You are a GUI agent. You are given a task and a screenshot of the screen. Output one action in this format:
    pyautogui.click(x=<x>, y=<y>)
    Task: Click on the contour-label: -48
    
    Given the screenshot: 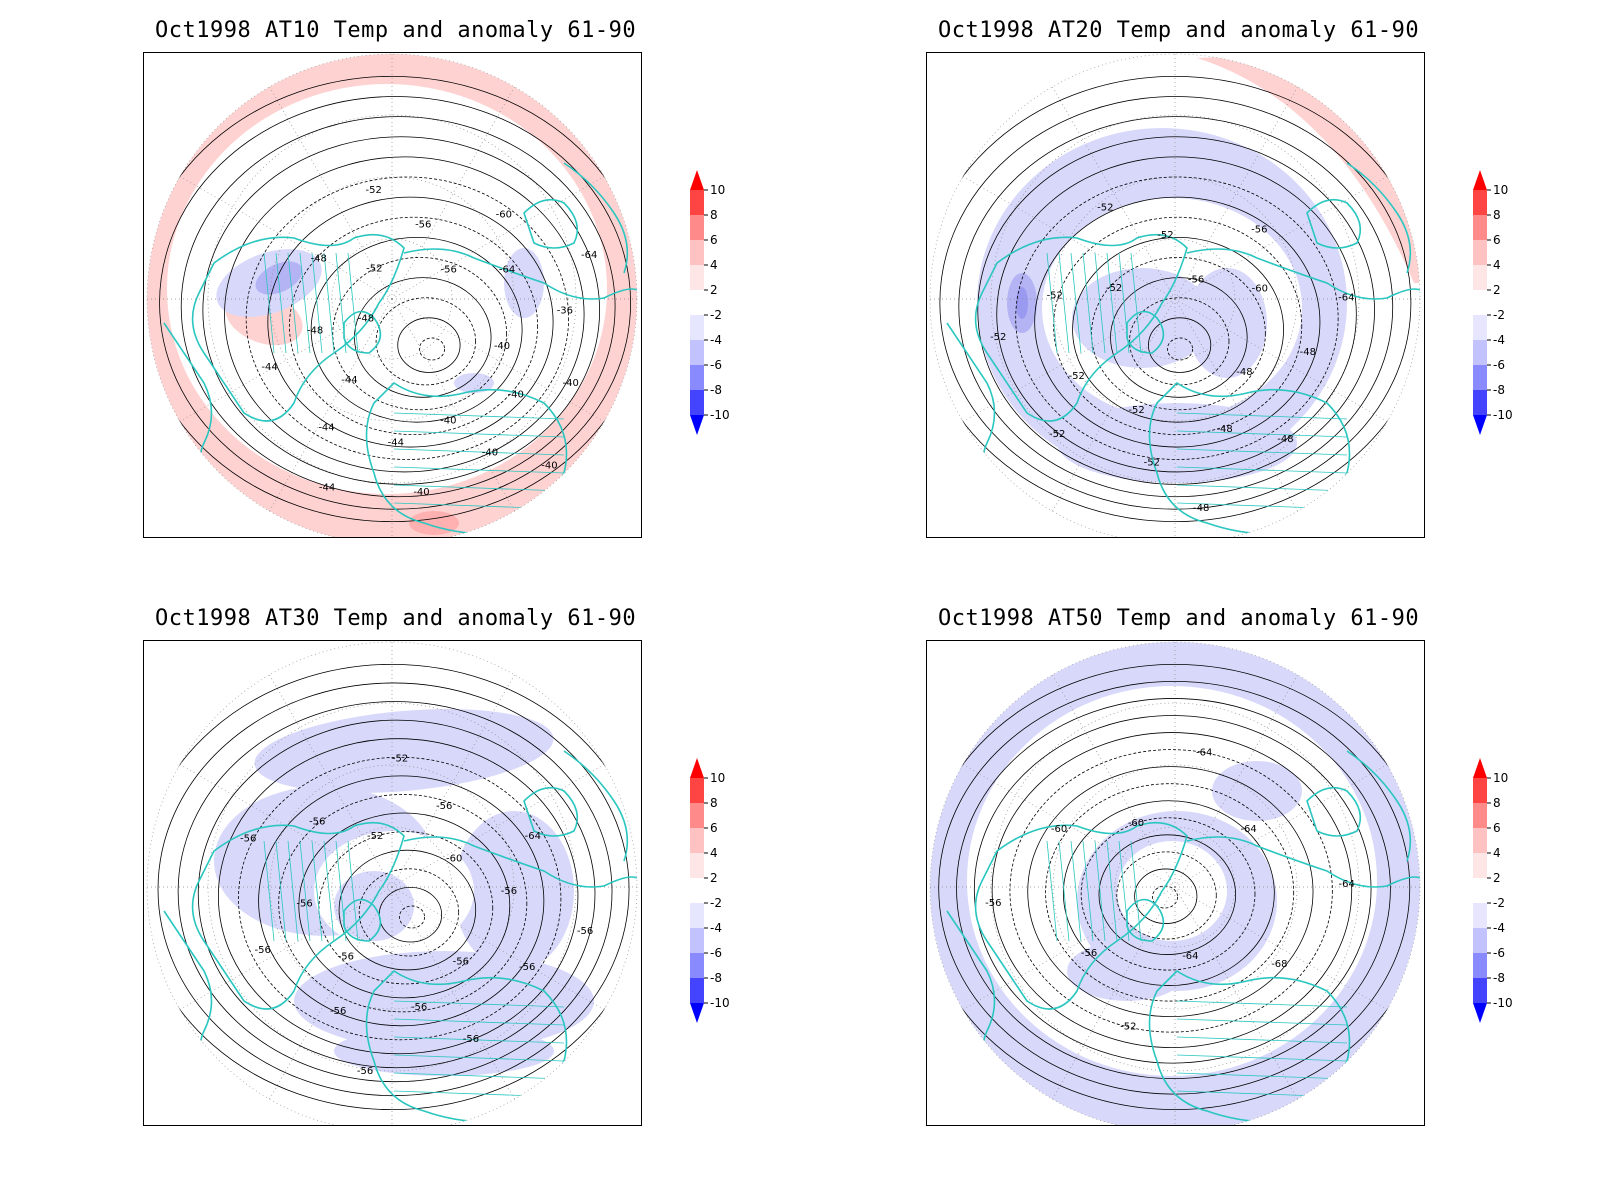 What is the action you would take?
    pyautogui.click(x=319, y=258)
    